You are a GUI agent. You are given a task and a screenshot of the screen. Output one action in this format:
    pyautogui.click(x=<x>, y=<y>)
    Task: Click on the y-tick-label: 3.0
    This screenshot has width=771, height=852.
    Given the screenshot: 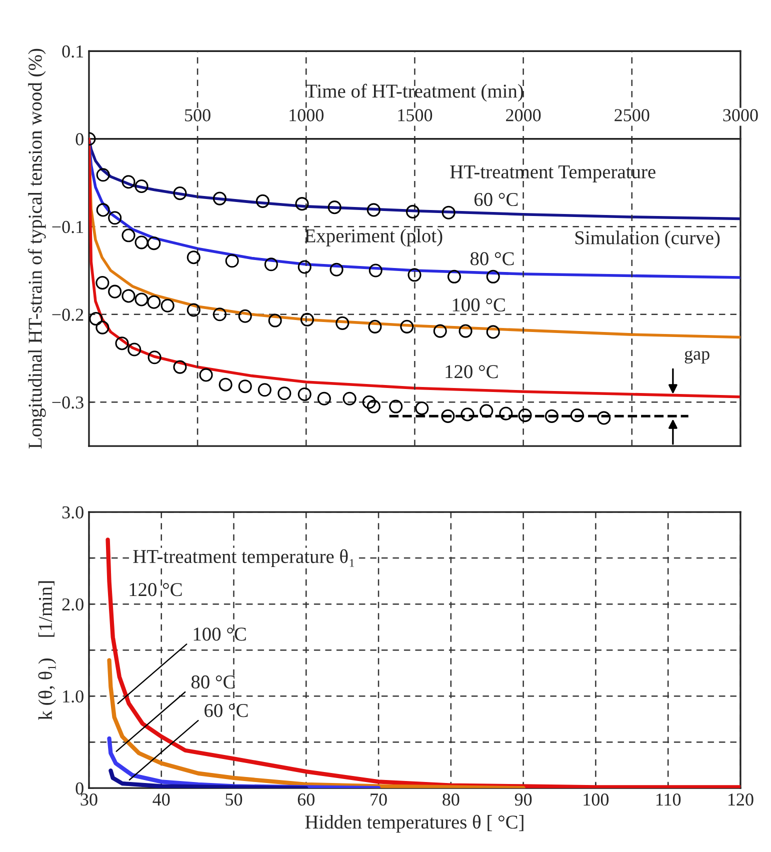 What is the action you would take?
    pyautogui.click(x=73, y=512)
    